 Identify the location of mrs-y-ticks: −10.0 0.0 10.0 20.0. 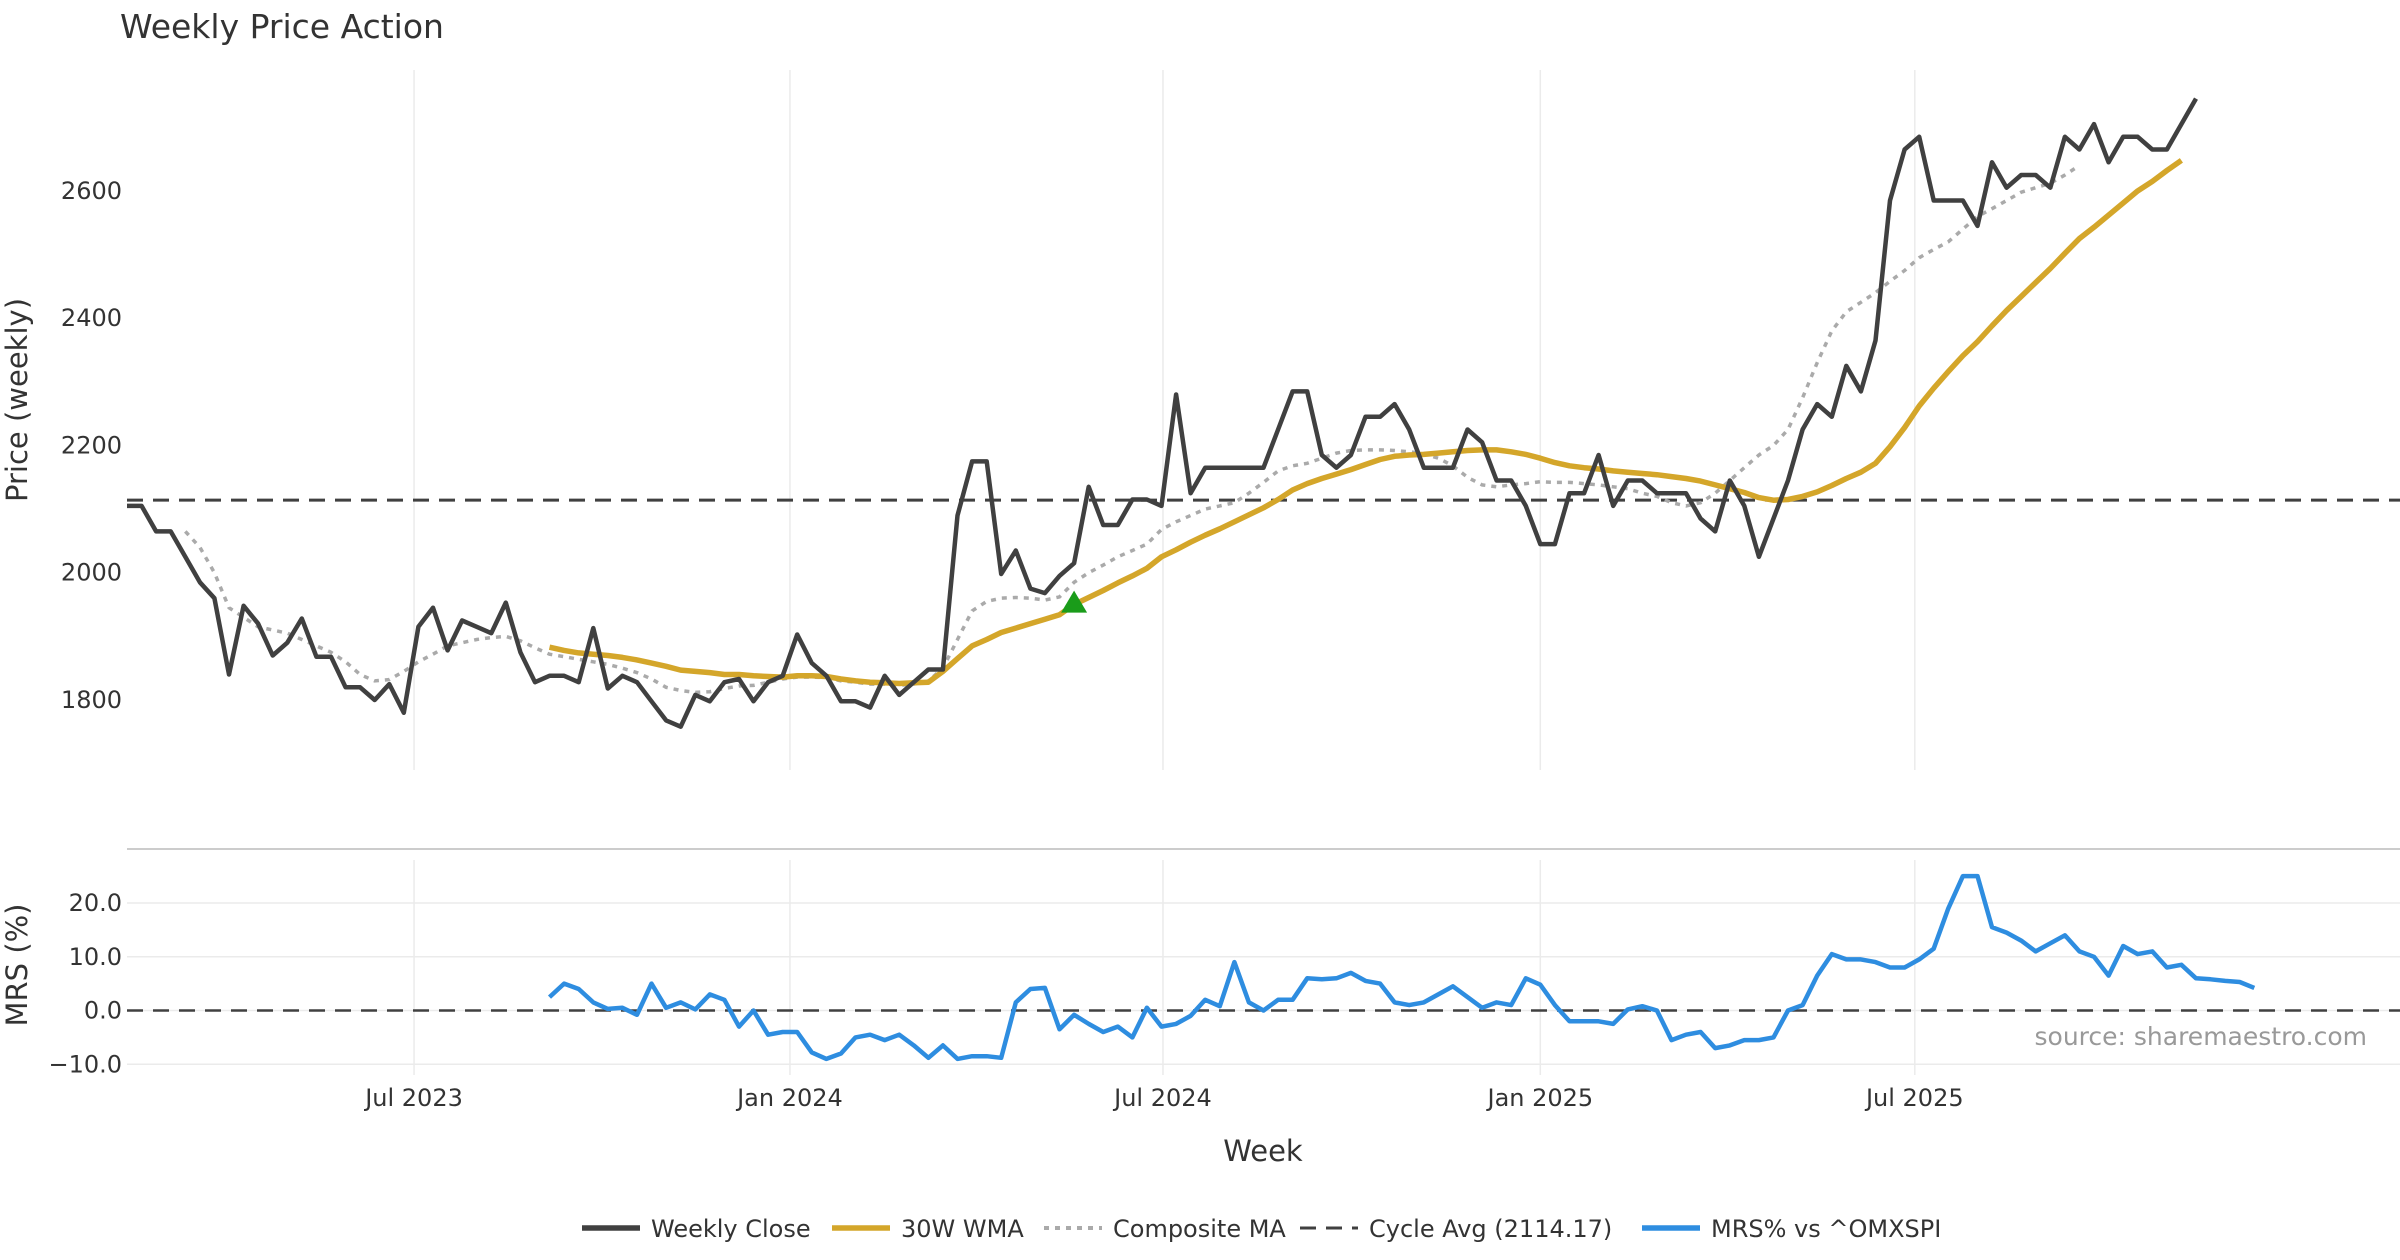
(85, 983).